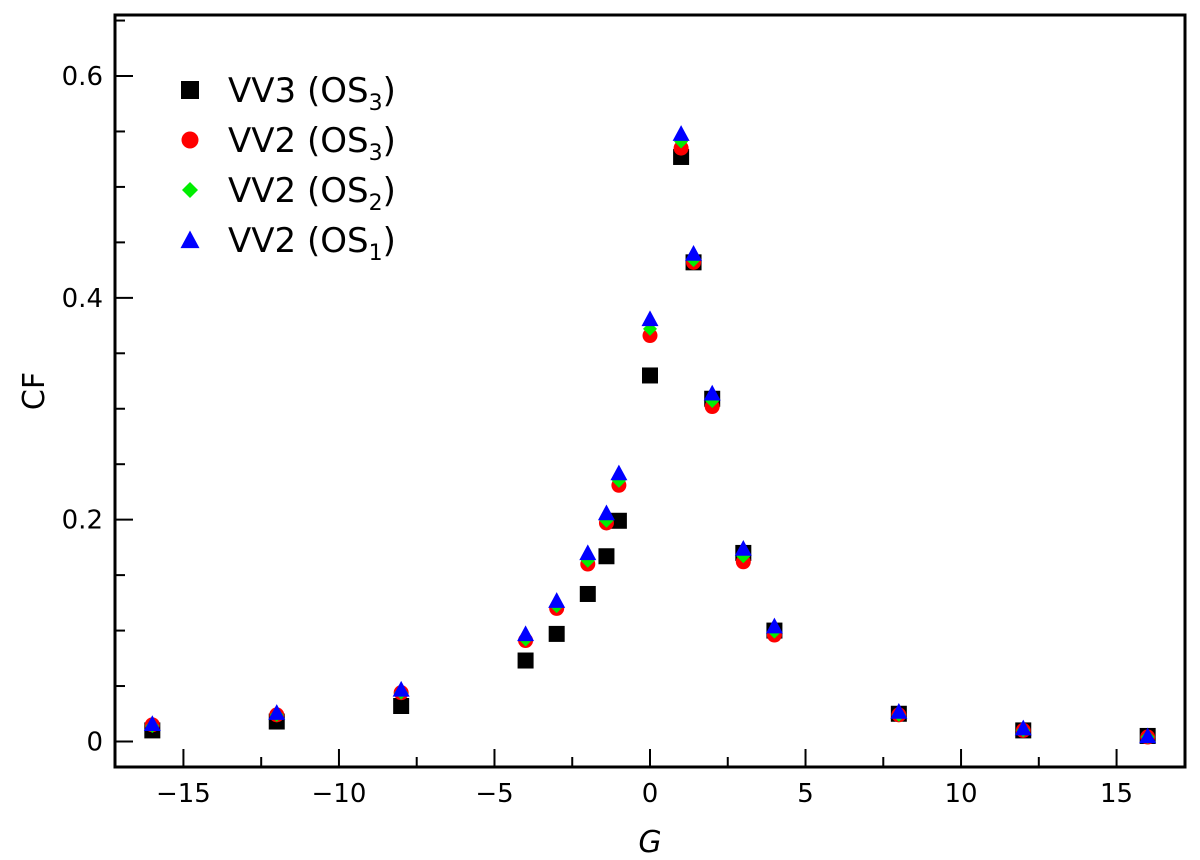 The width and height of the screenshot is (1200, 860). I want to click on x-tick-label: −10, so click(339, 794).